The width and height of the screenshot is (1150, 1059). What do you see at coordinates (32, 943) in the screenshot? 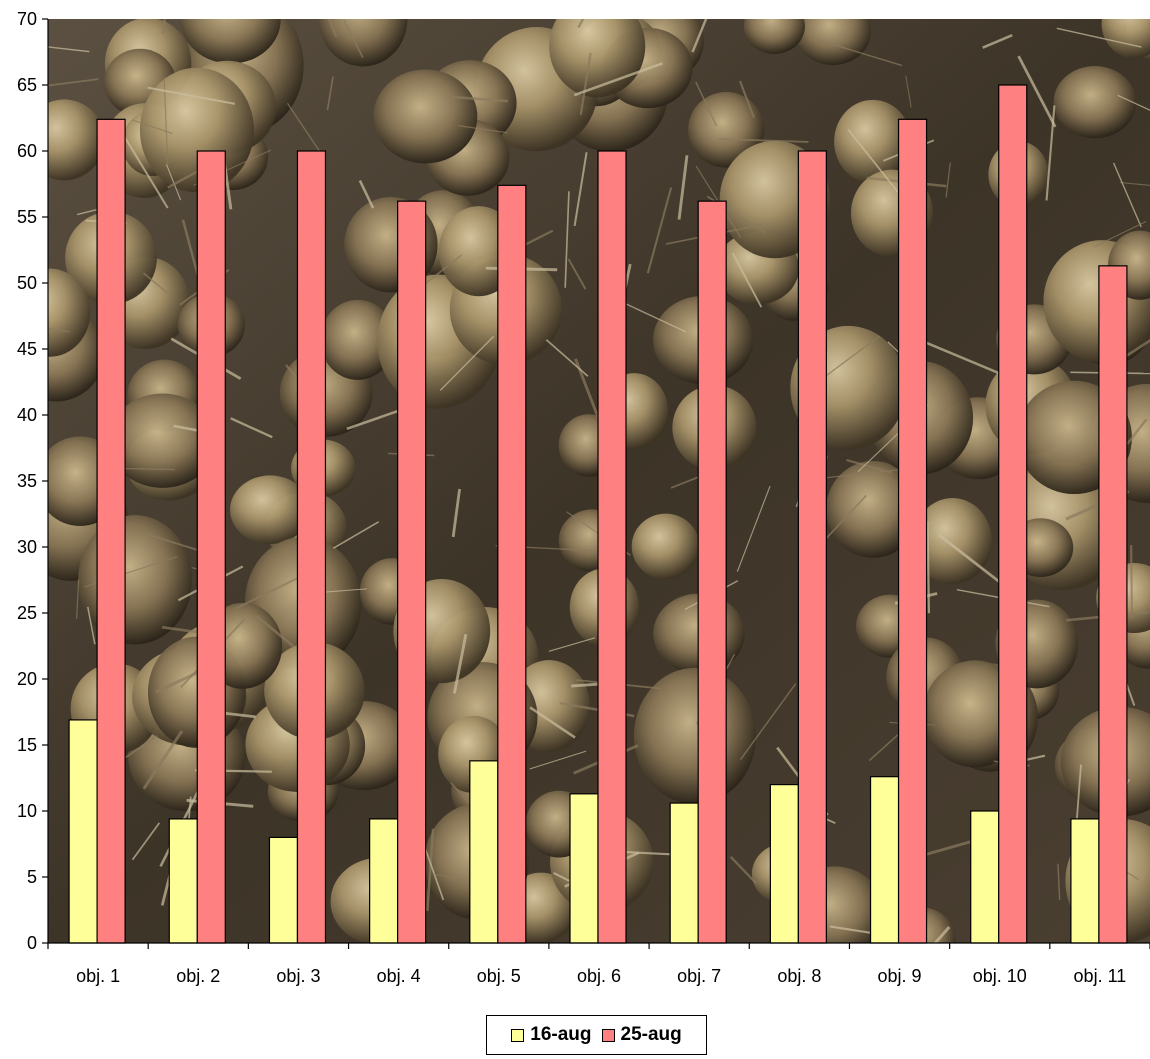
I see `y-tick-label: 0` at bounding box center [32, 943].